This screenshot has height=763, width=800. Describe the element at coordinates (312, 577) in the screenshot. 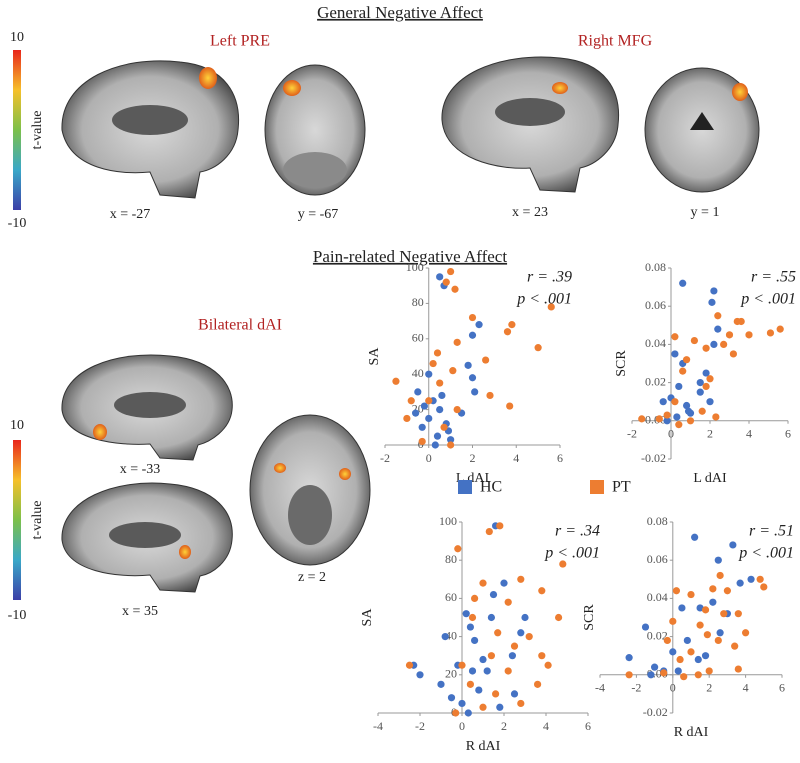

I see `slice-label: z = 2` at that location.